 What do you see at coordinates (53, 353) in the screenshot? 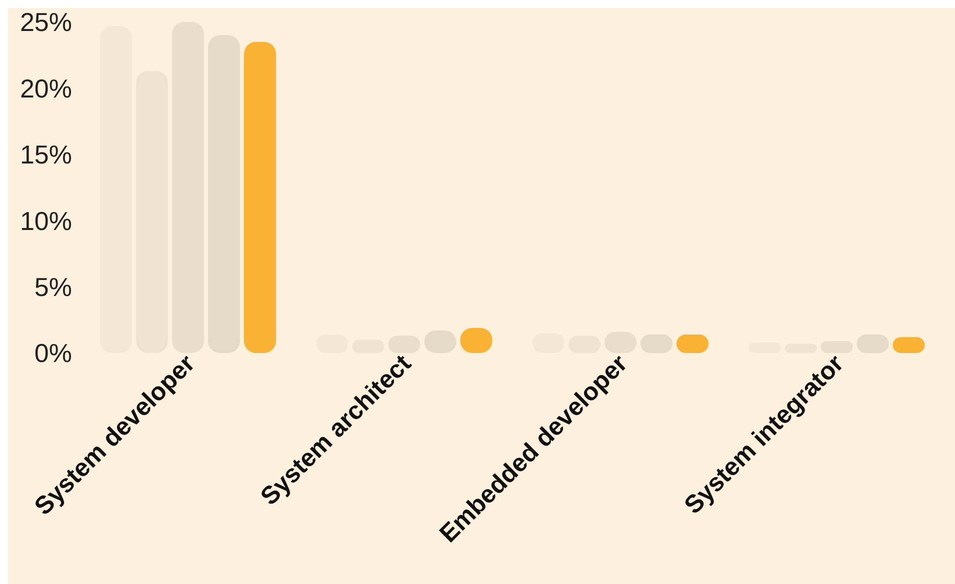
I see `y-tick-label: 0%` at bounding box center [53, 353].